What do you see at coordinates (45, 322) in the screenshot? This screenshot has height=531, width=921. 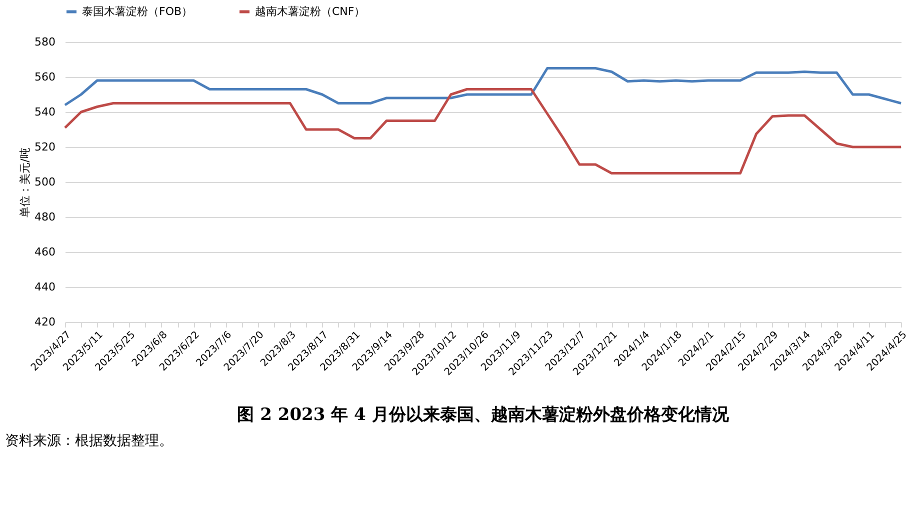 I see `y-tick-label: 420` at bounding box center [45, 322].